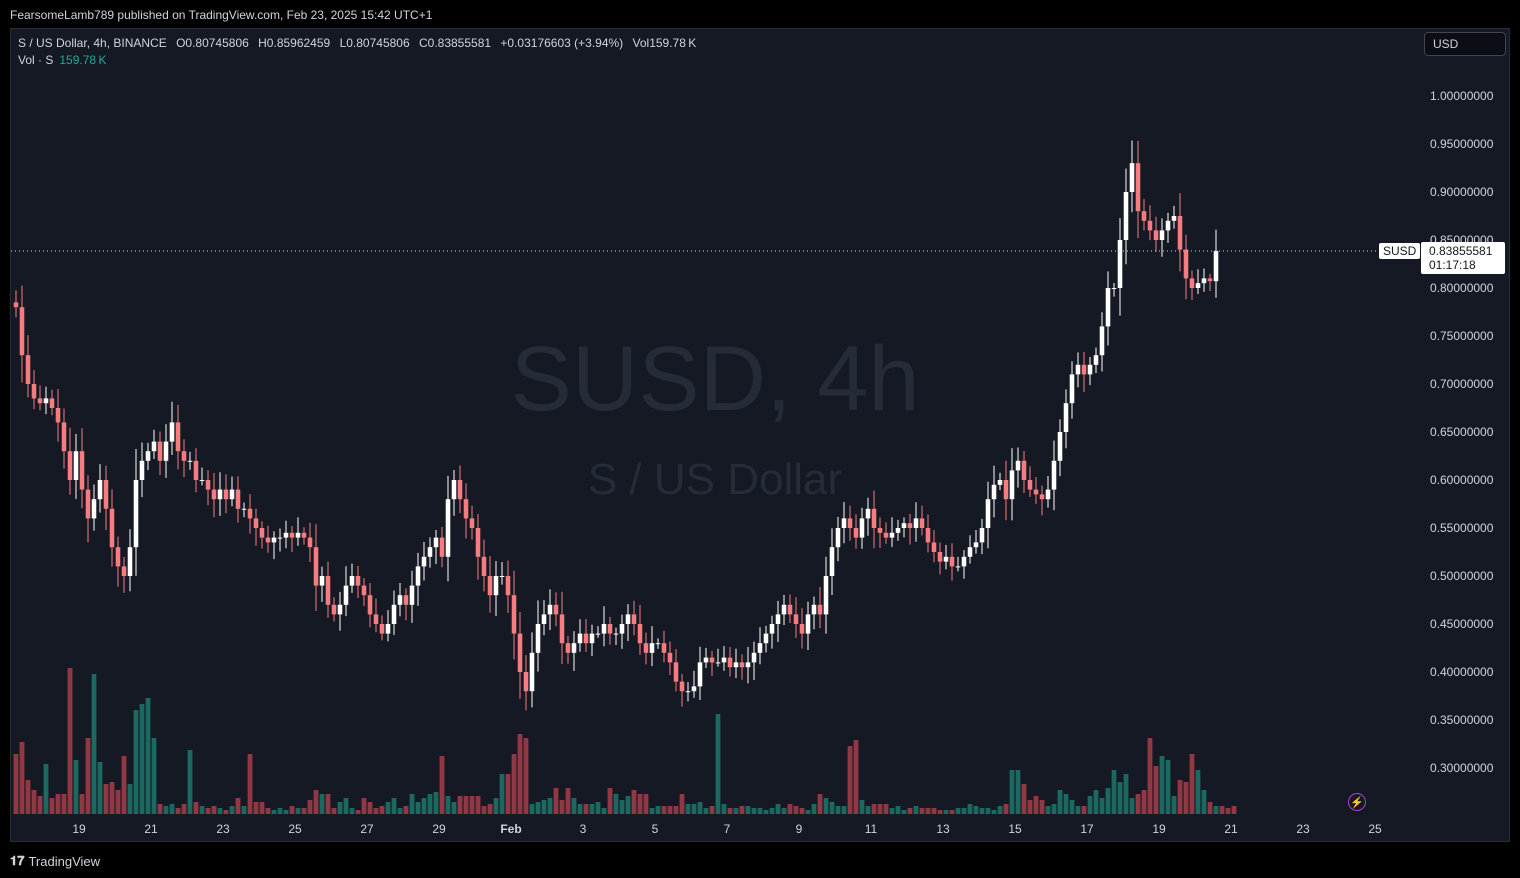 The image size is (1520, 878). I want to click on footer-bar, so click(760, 860).